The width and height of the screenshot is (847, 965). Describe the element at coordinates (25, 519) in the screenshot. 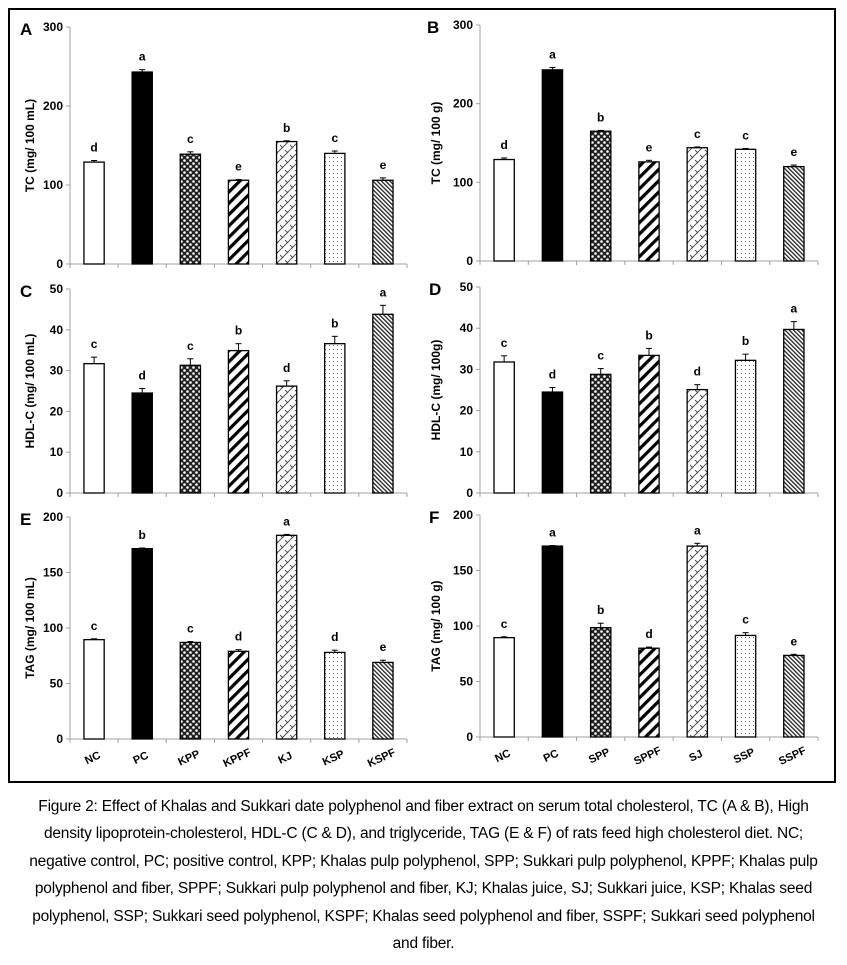

I see `panel-label: E` at that location.